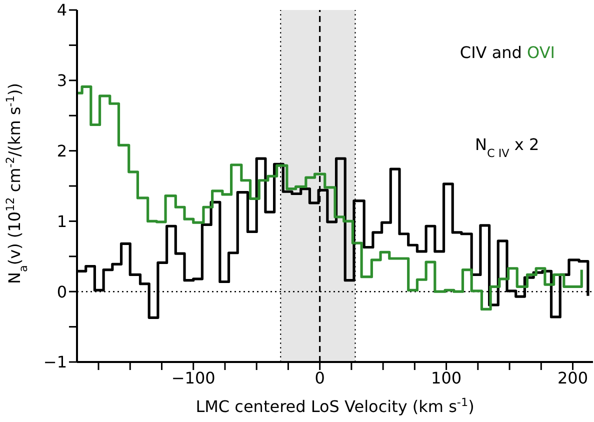 Image resolution: width=594 pixels, height=422 pixels. What do you see at coordinates (541, 52) in the screenshot?
I see `text: OVI` at bounding box center [541, 52].